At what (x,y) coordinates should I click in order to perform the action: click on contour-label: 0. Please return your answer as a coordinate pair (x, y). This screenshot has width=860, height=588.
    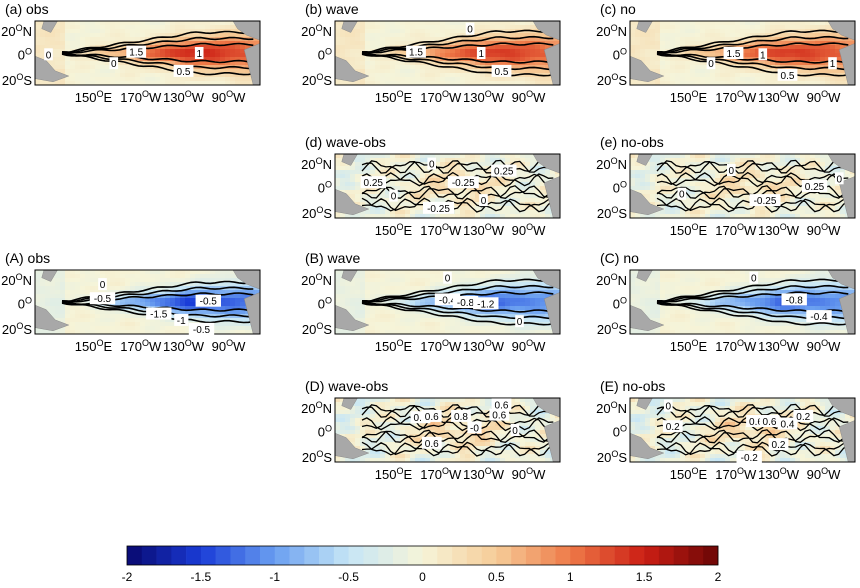
    Looking at the image, I should click on (49, 55).